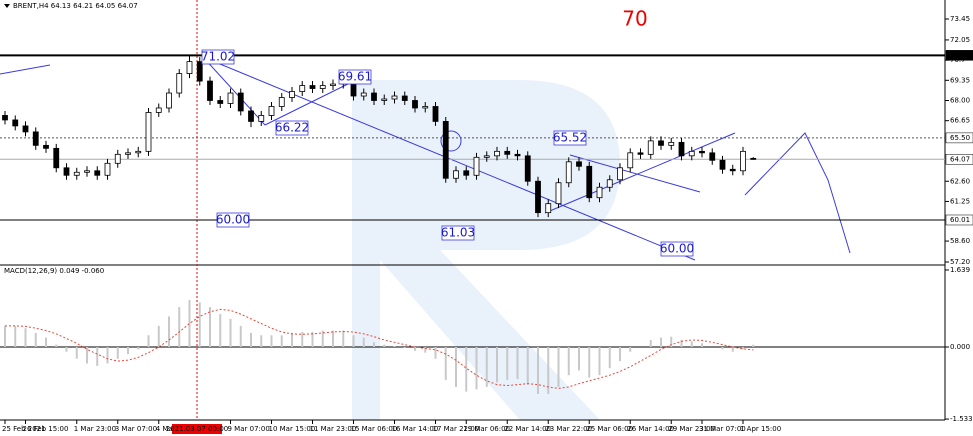 The height and width of the screenshot is (436, 973). What do you see at coordinates (486, 429) in the screenshot?
I see `x-tick-label: 19 Mar 06:00` at bounding box center [486, 429].